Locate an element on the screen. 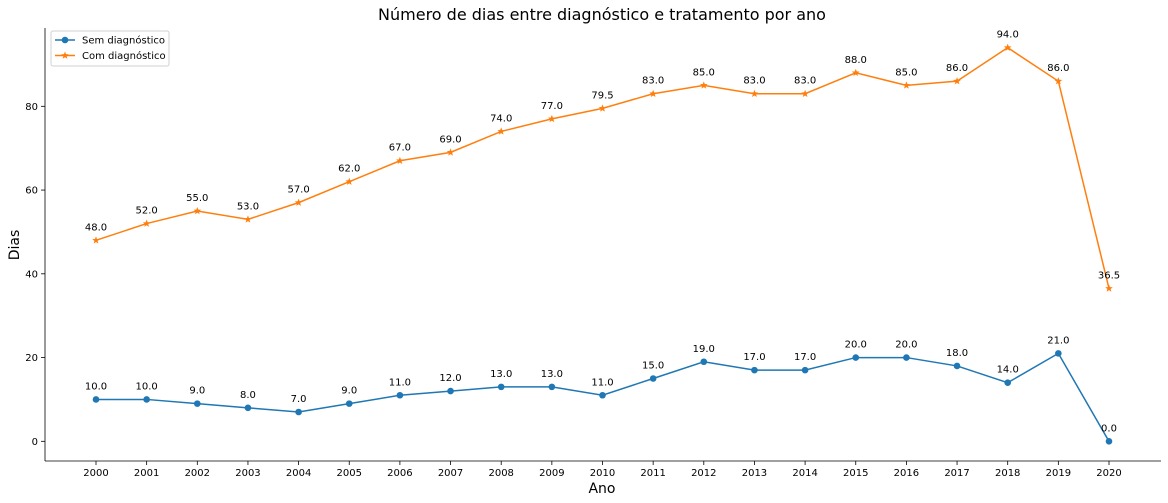  data-label: 12.0 is located at coordinates (450, 378).